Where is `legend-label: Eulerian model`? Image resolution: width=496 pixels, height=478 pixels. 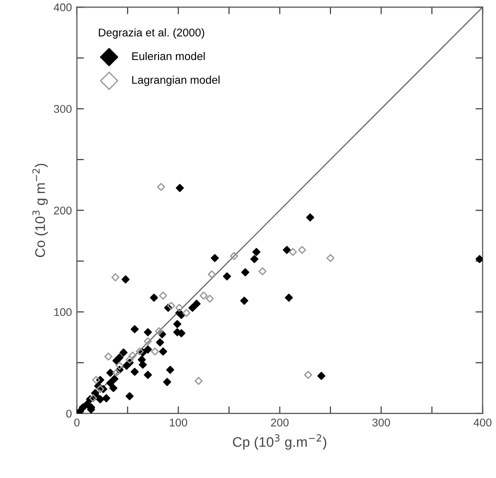
legend-label: Eulerian model is located at coordinates (168, 56).